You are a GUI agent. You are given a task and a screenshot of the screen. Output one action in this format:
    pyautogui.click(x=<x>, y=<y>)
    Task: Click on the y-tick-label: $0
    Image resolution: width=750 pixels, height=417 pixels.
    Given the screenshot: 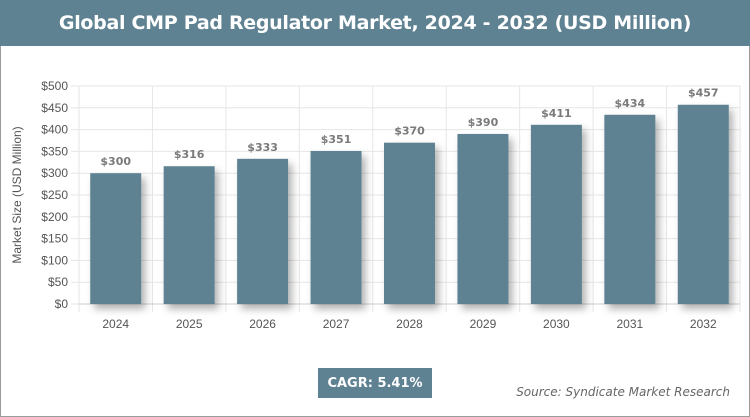 What is the action you would take?
    pyautogui.click(x=62, y=304)
    